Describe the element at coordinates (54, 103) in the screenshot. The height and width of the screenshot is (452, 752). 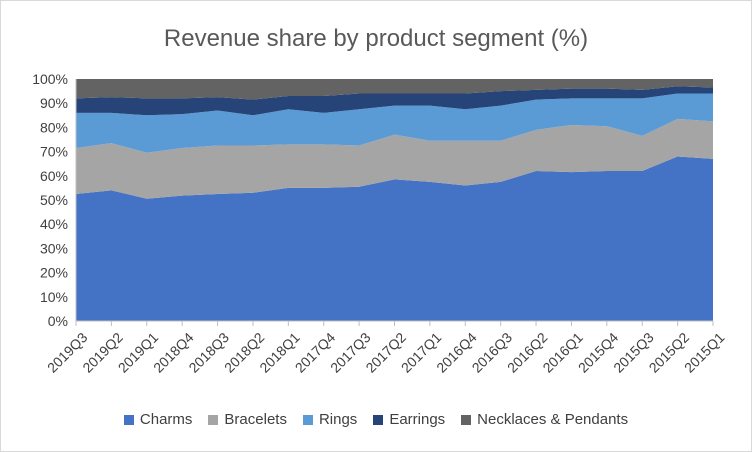
I see `y-tick-label: 90%` at that location.